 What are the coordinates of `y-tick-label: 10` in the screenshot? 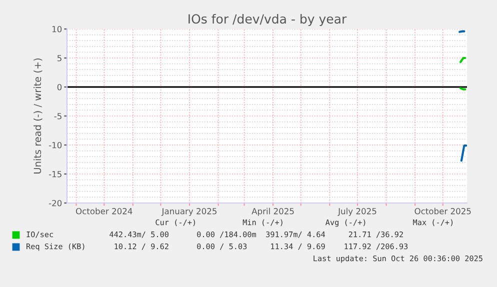 It's located at (57, 29).